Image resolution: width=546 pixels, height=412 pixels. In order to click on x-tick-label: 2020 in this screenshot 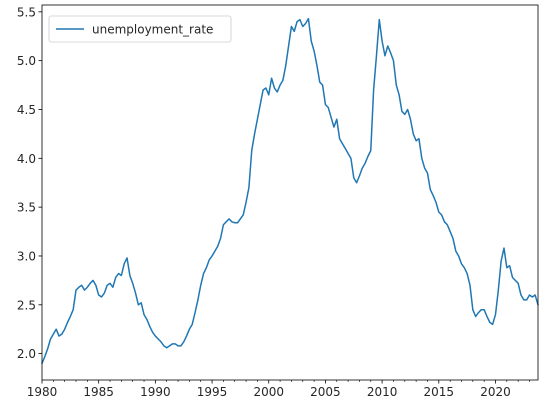, I will do `click(495, 392)`.